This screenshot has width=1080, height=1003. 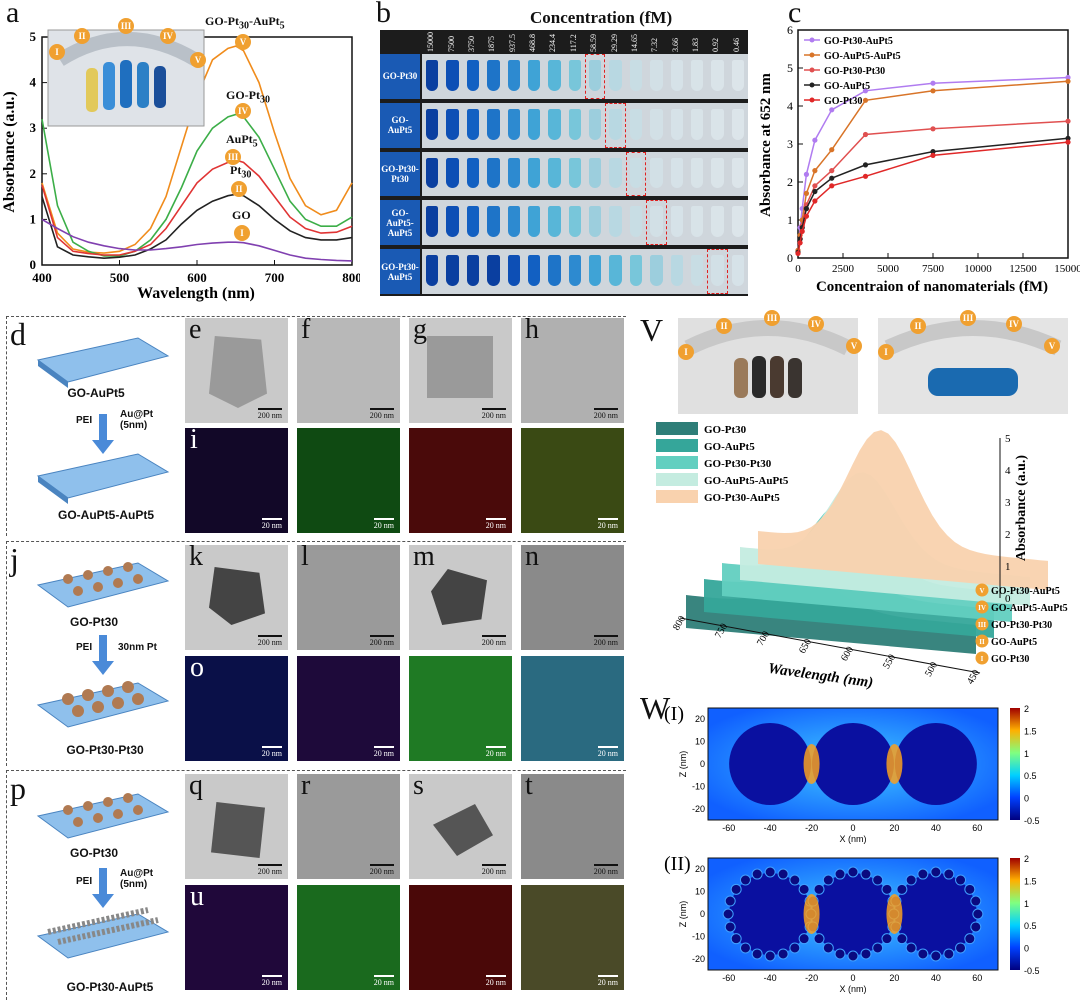 I want to click on sb-i4: 20 nm, so click(x=607, y=524).